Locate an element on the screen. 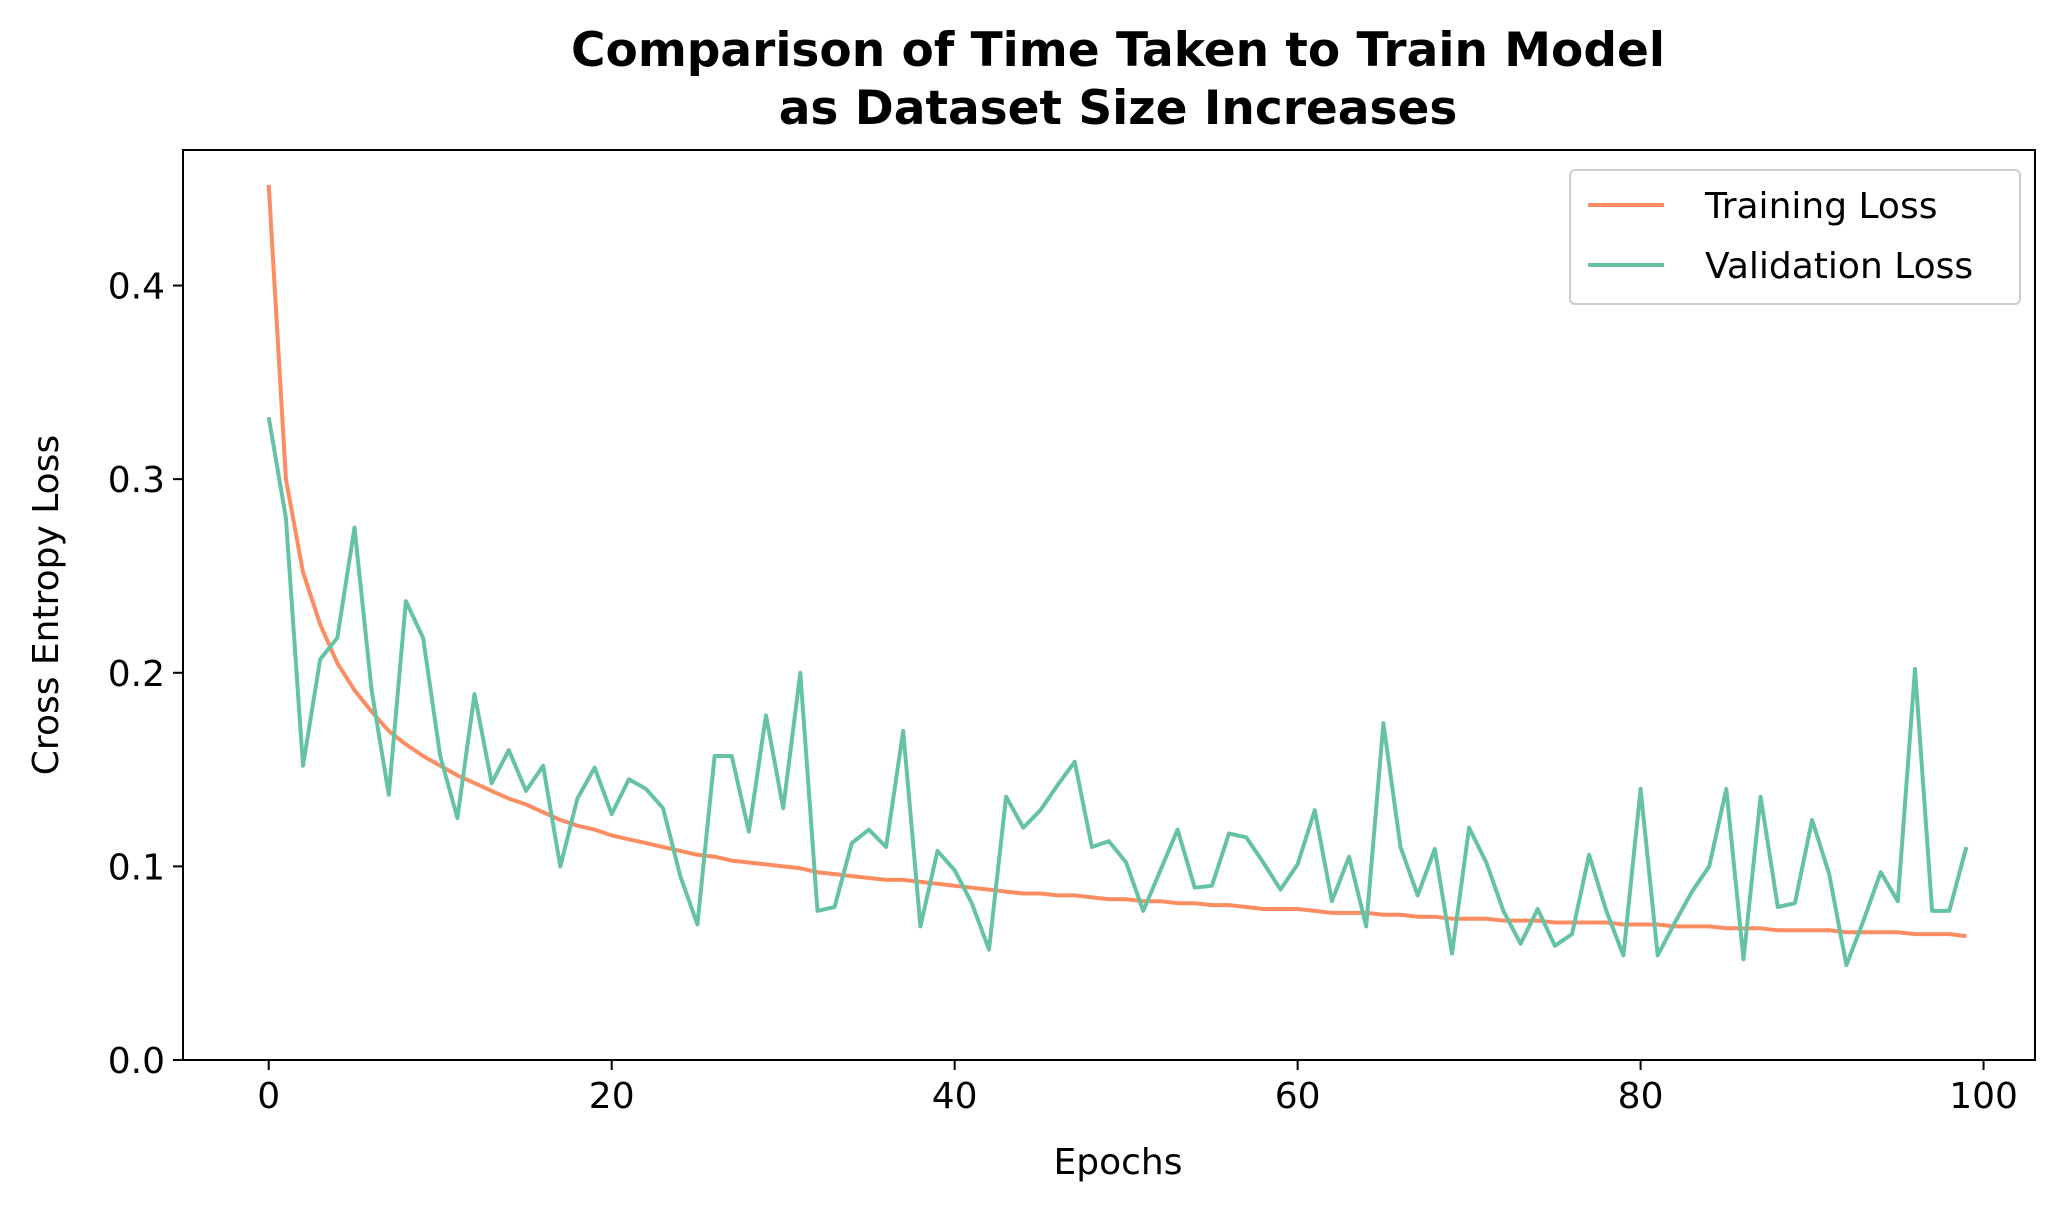 This screenshot has height=1210, width=2072. y-tick-label: 0.3 is located at coordinates (136, 480).